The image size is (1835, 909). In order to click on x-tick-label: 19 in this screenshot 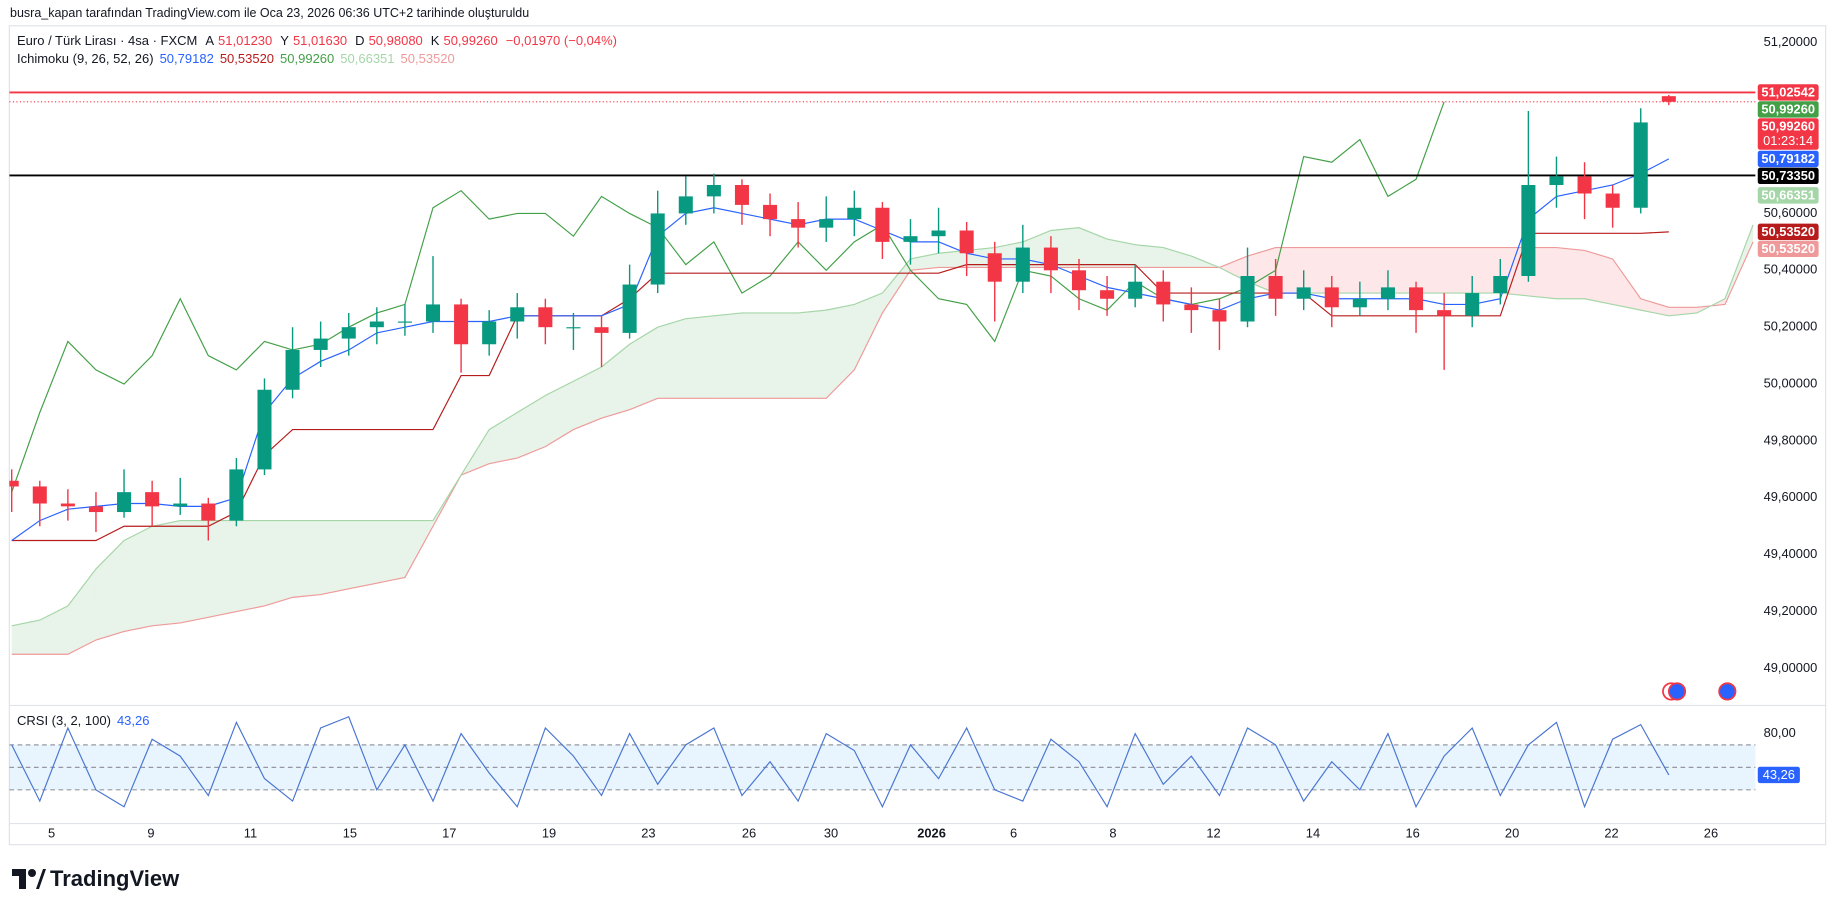, I will do `click(549, 833)`.